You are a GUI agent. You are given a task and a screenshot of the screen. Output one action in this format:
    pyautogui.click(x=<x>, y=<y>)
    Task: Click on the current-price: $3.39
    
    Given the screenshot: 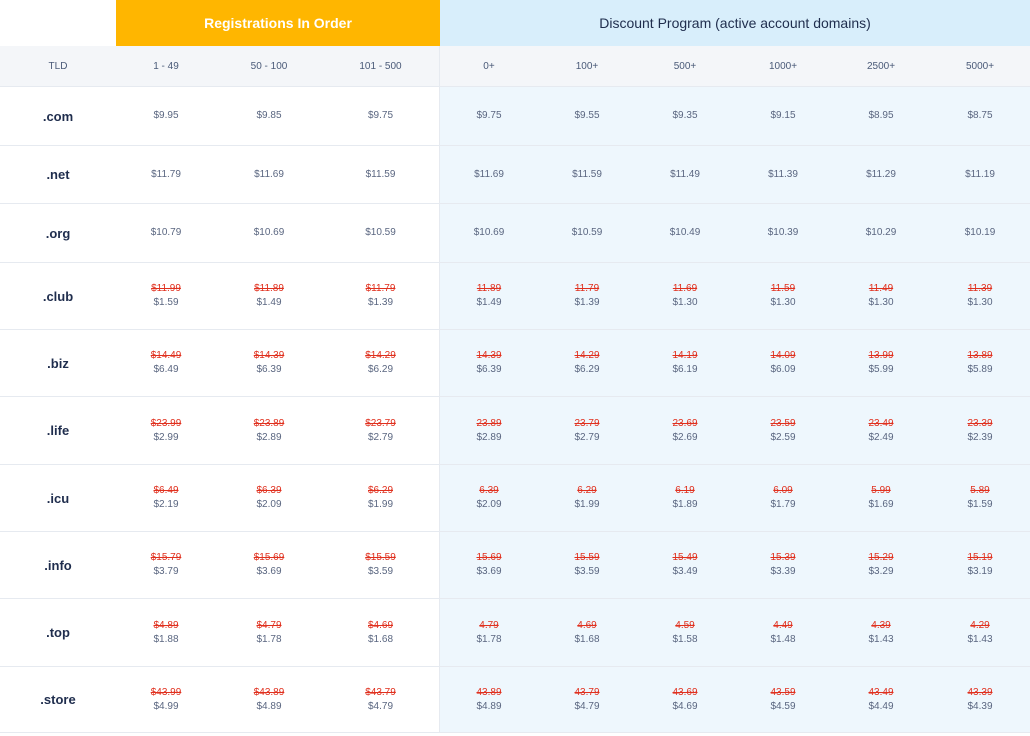 What is the action you would take?
    pyautogui.click(x=783, y=571)
    